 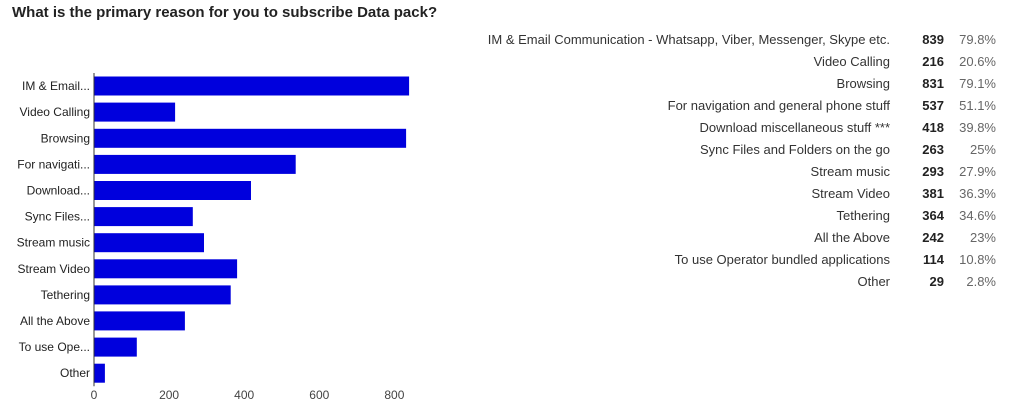 I want to click on count-value: 381, so click(x=933, y=193).